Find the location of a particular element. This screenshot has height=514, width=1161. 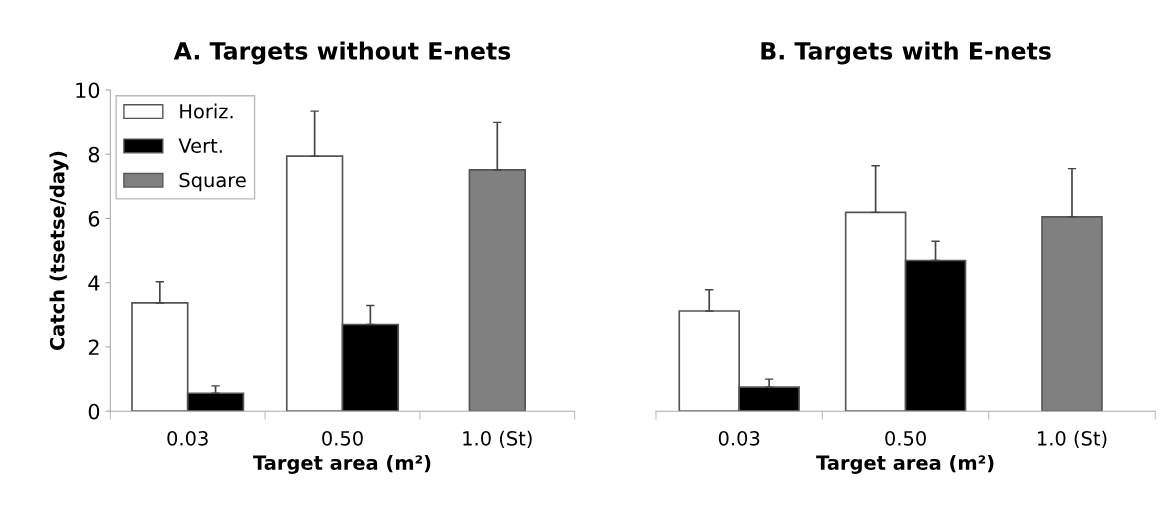

y-tick-label: 8 is located at coordinates (94, 154).